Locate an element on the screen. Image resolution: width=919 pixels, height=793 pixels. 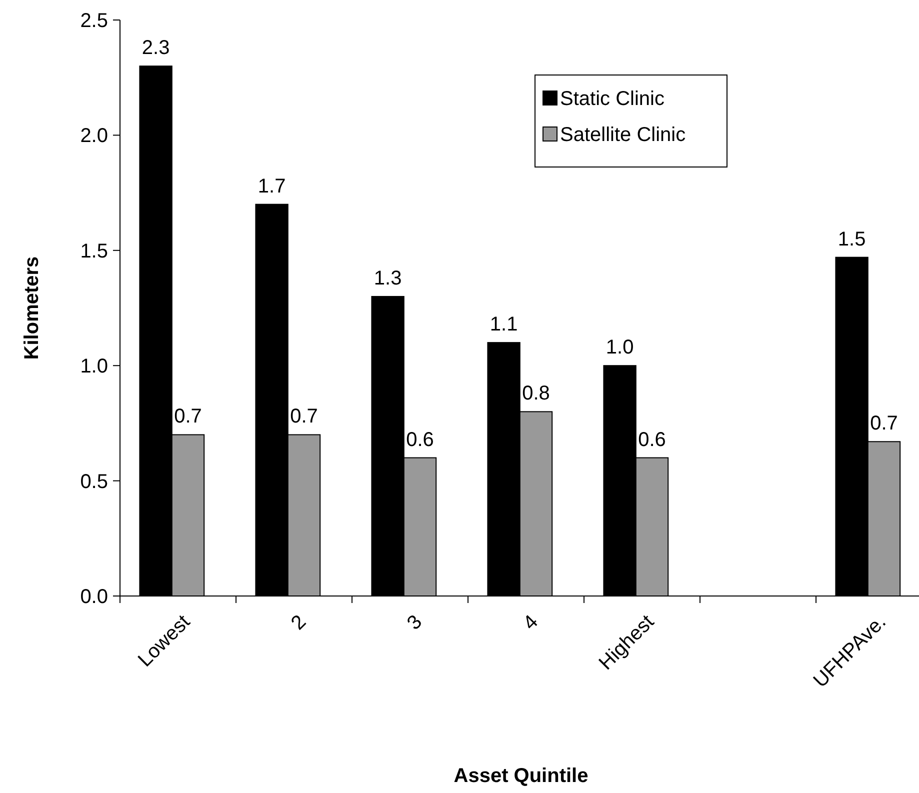
y-tick-label: 2.0 is located at coordinates (94, 136).